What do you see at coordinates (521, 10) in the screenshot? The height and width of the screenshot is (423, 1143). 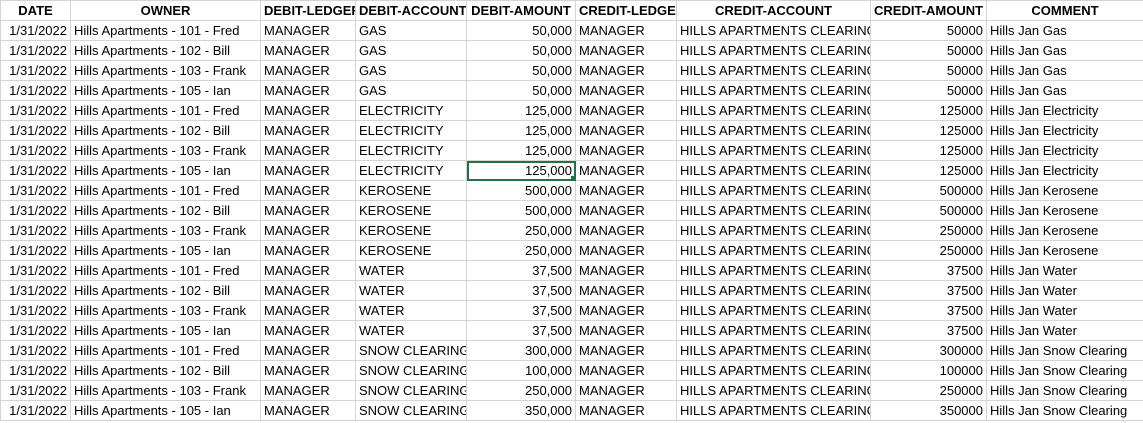 I see `column-header-debit-amount: DEBIT-AMOUNT` at bounding box center [521, 10].